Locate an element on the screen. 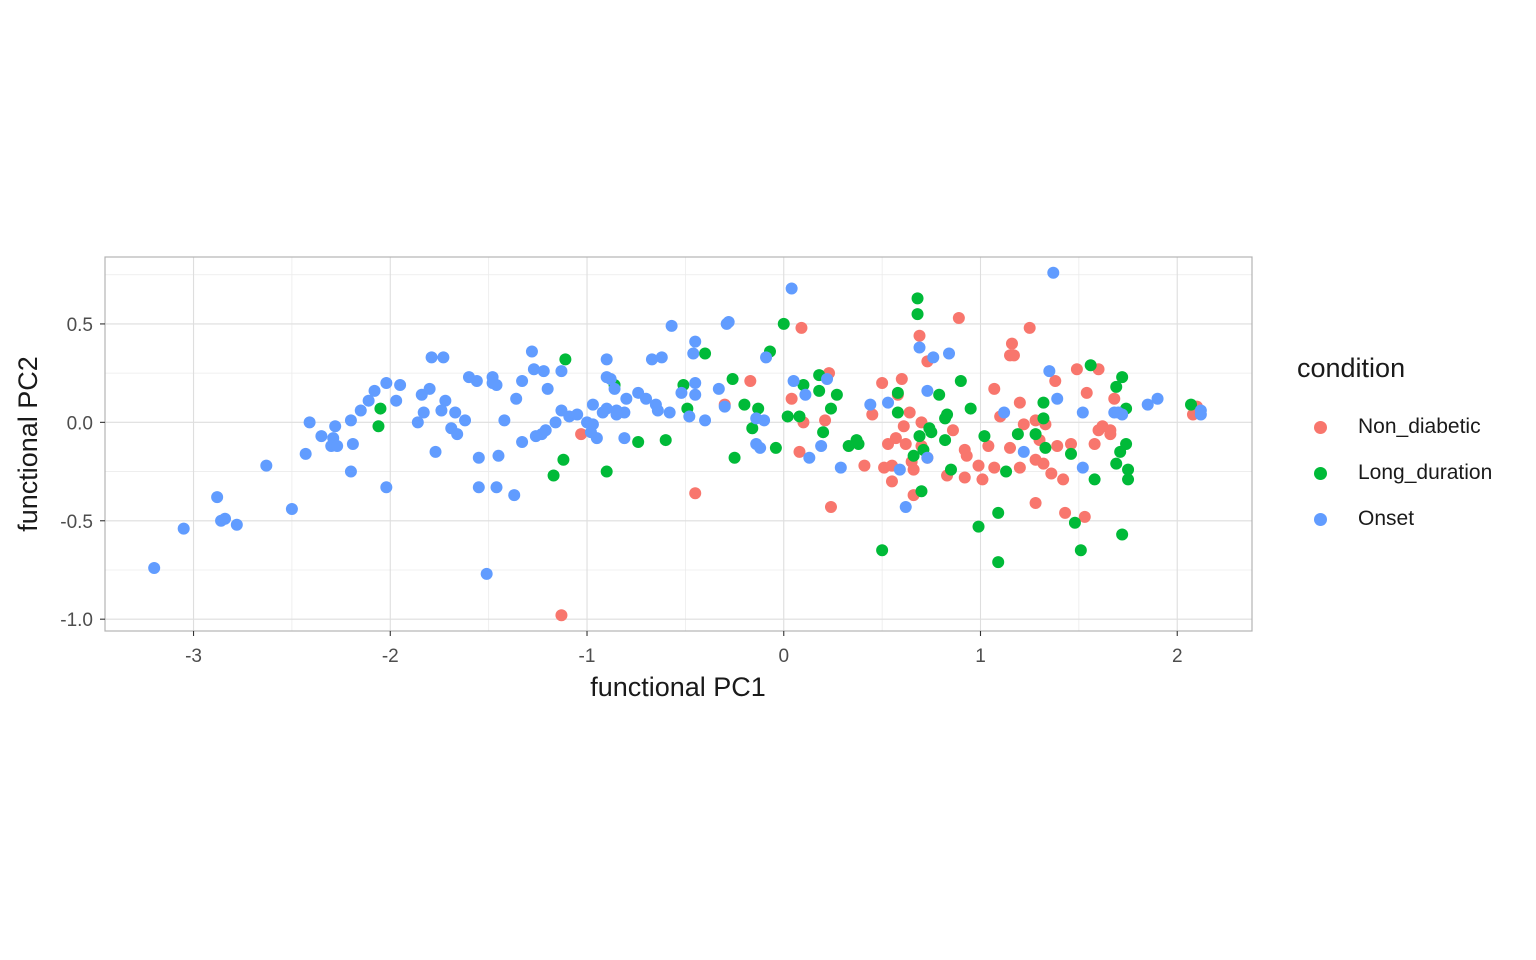 Image resolution: width=1536 pixels, height=960 pixels. legend-item-non-diabetic: Non_diabetic is located at coordinates (1412, 427).